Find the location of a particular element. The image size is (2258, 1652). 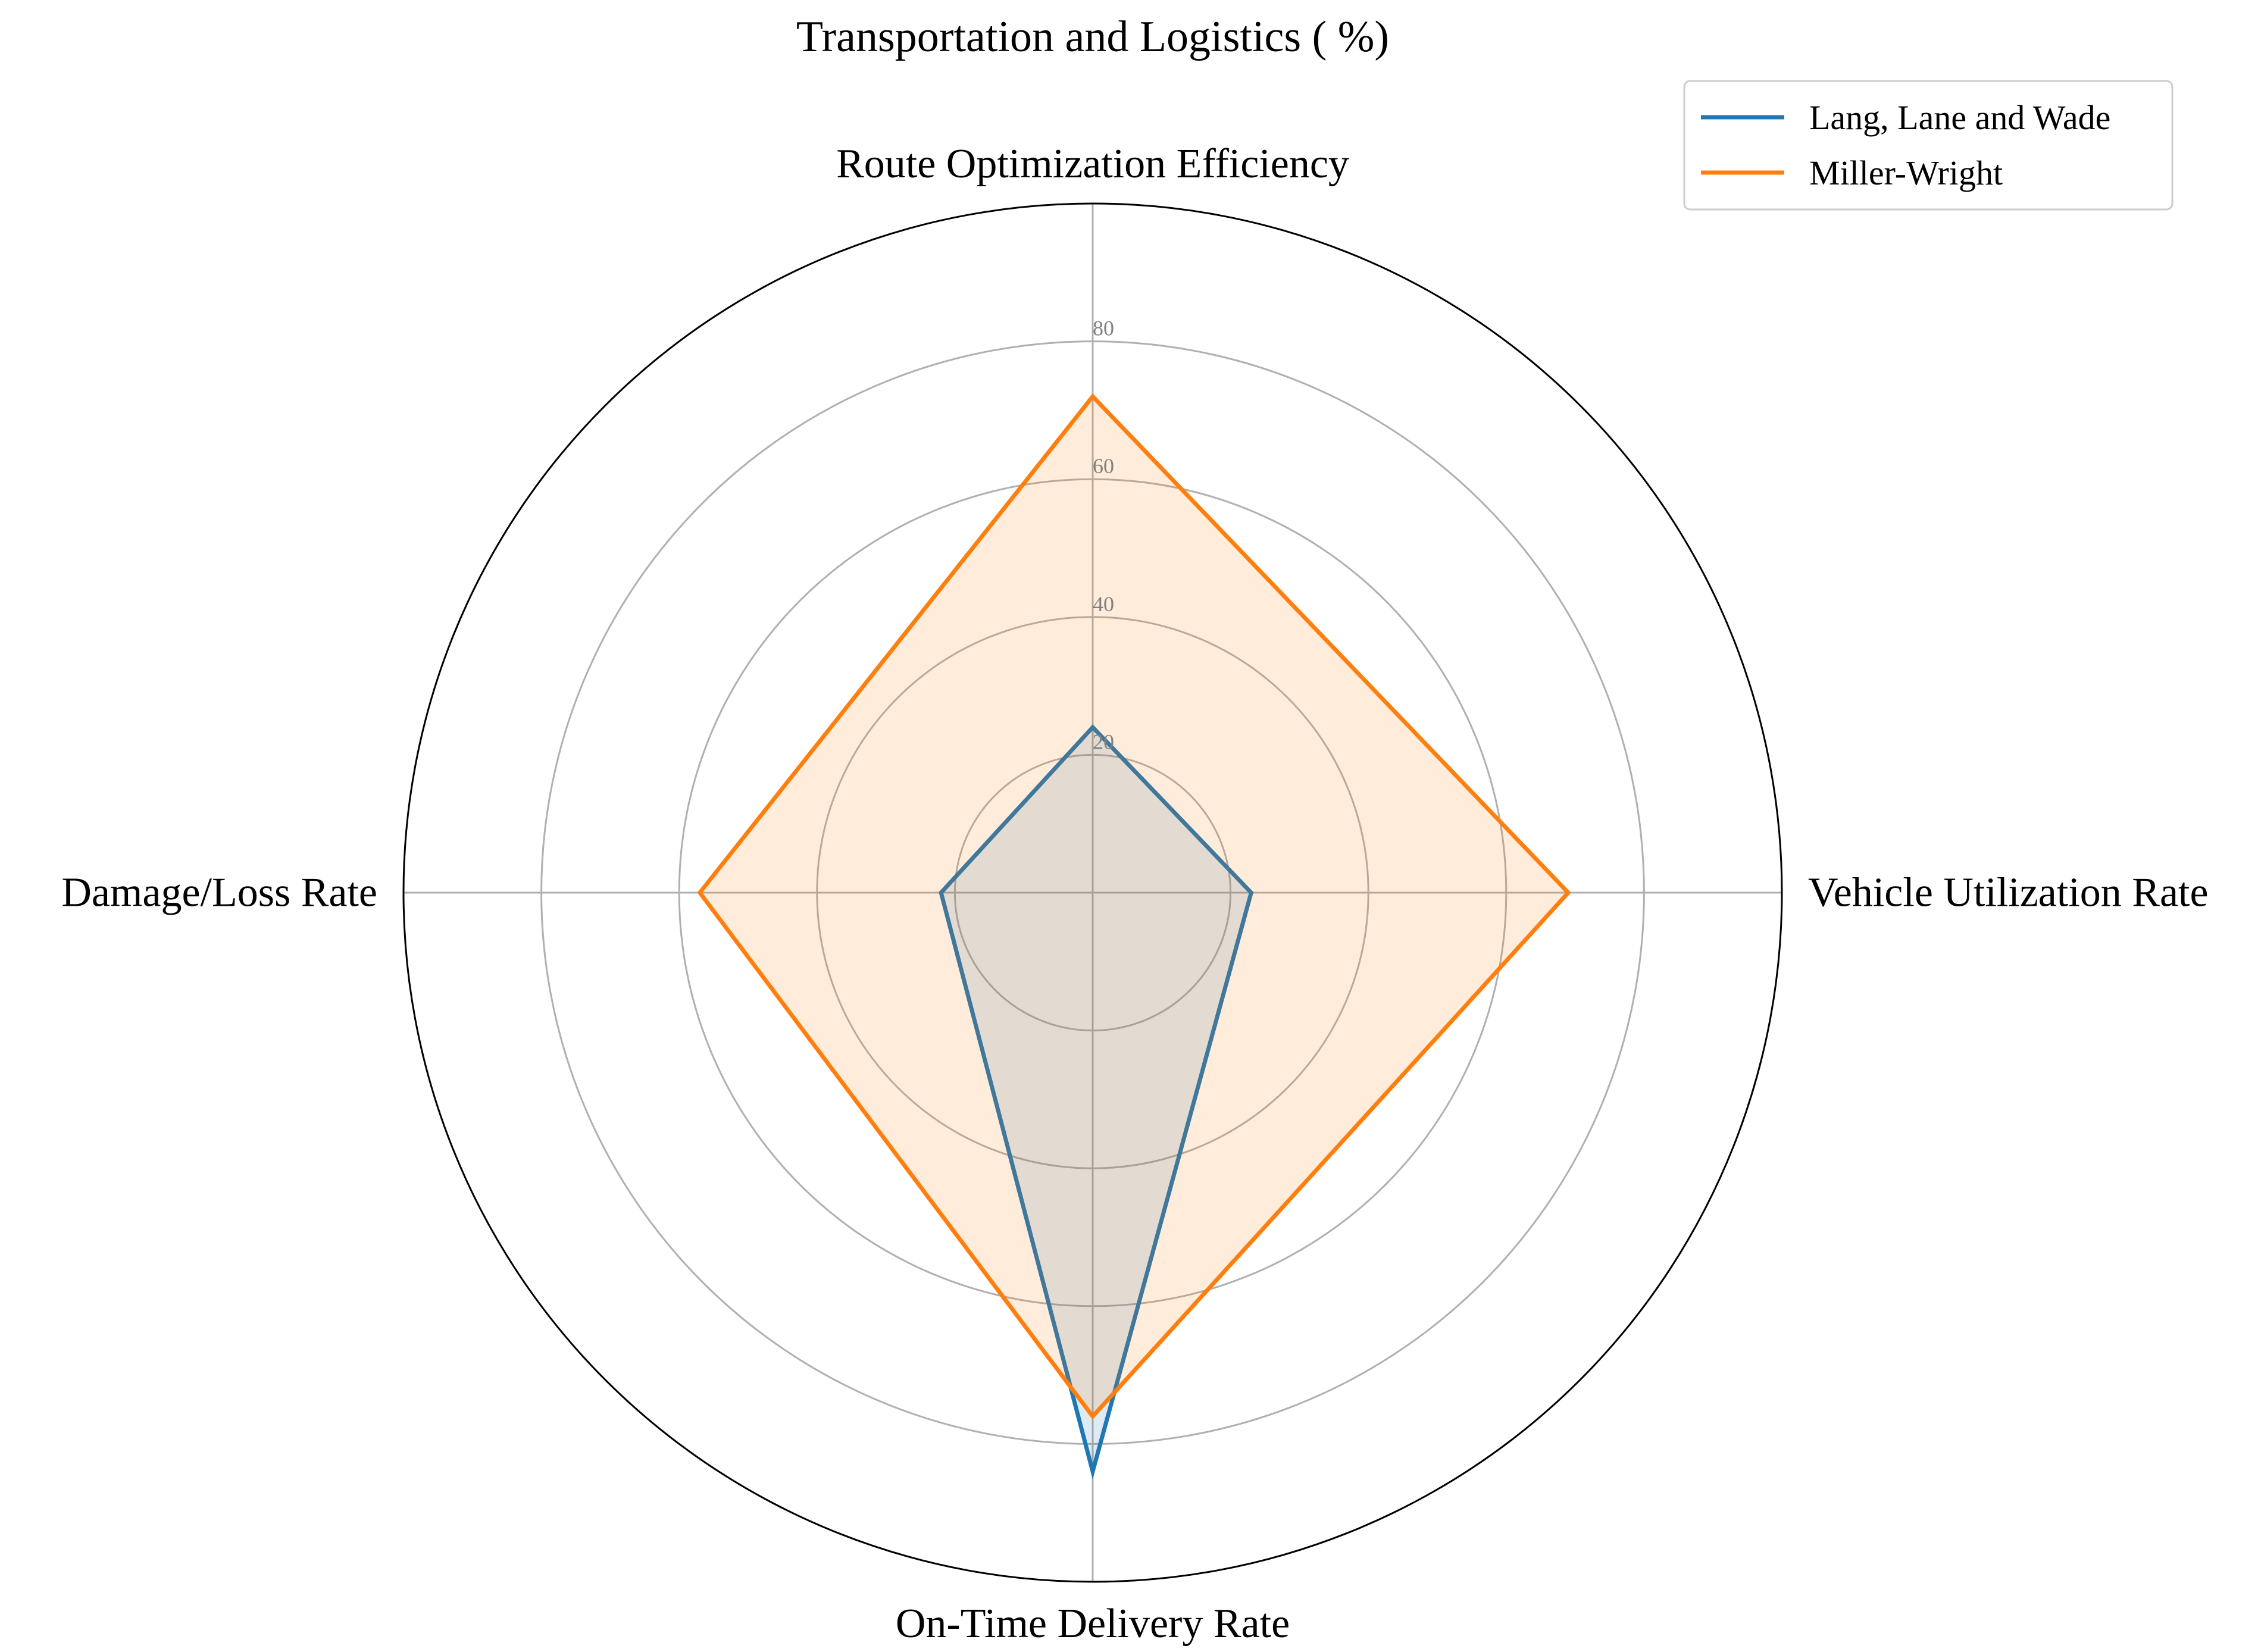

axis-label-0: Route Optimization Efficiency is located at coordinates (1092, 164).